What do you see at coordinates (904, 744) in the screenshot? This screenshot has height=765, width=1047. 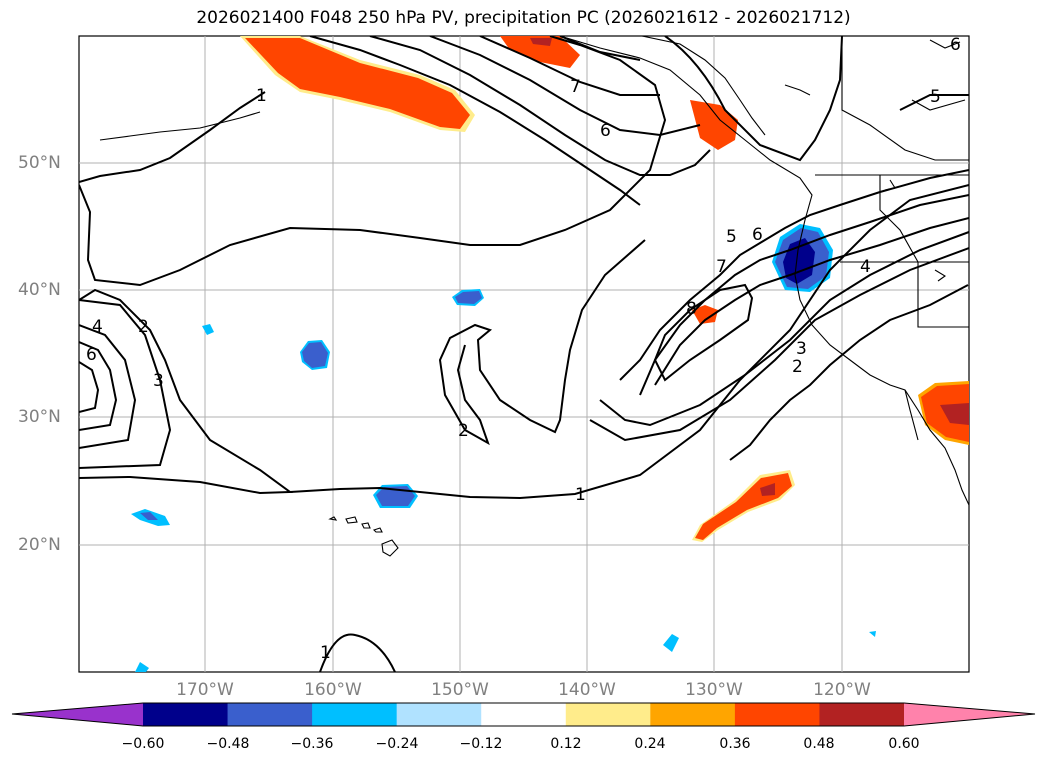 I see `colorbar-tick: 0.60` at bounding box center [904, 744].